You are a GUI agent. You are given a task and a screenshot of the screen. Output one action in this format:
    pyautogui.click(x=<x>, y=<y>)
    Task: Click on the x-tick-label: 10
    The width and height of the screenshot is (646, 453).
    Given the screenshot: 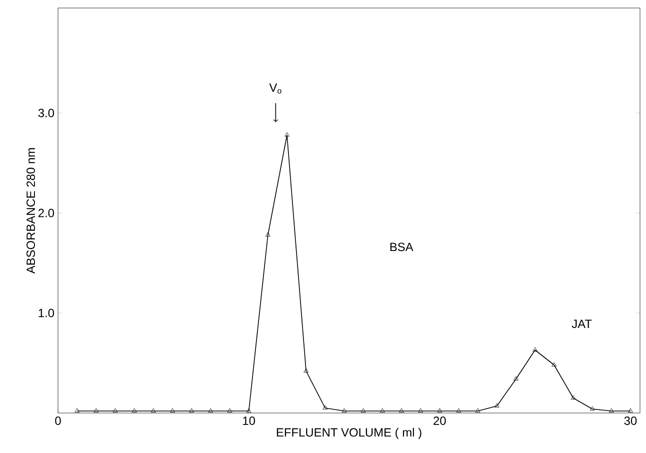 What is the action you would take?
    pyautogui.click(x=249, y=420)
    